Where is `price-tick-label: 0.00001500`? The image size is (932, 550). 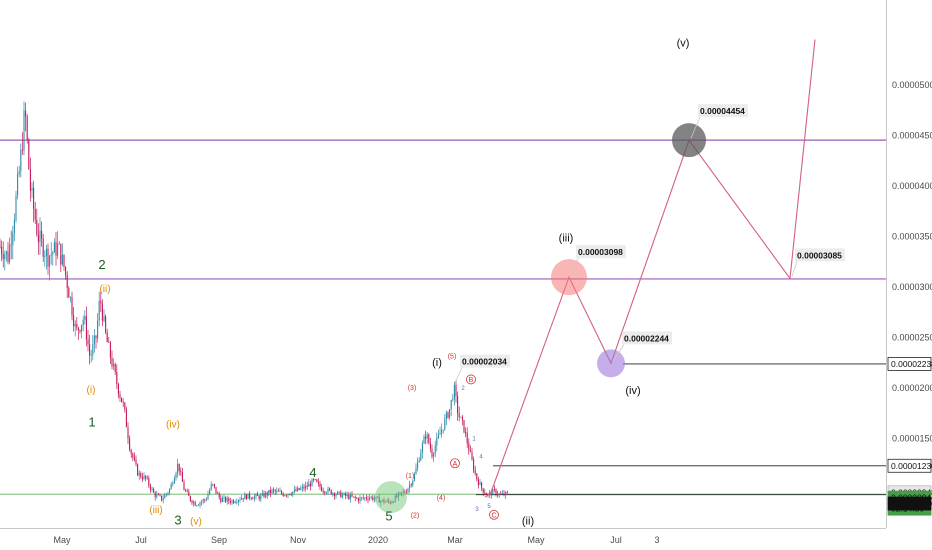
price-tick-label: 0.00001500 is located at coordinates (912, 439).